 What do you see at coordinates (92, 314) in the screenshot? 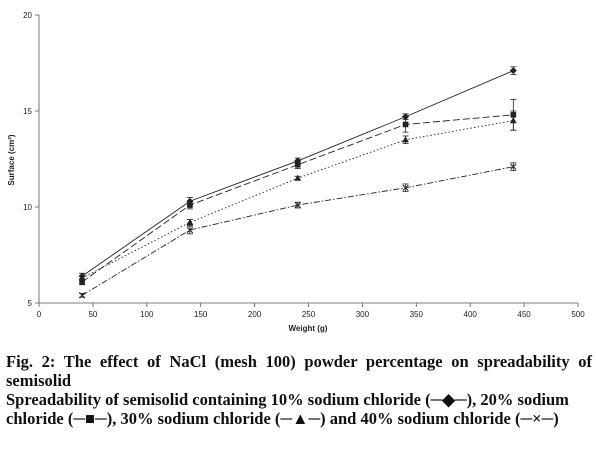
I see `x-tick-label: 50` at bounding box center [92, 314].